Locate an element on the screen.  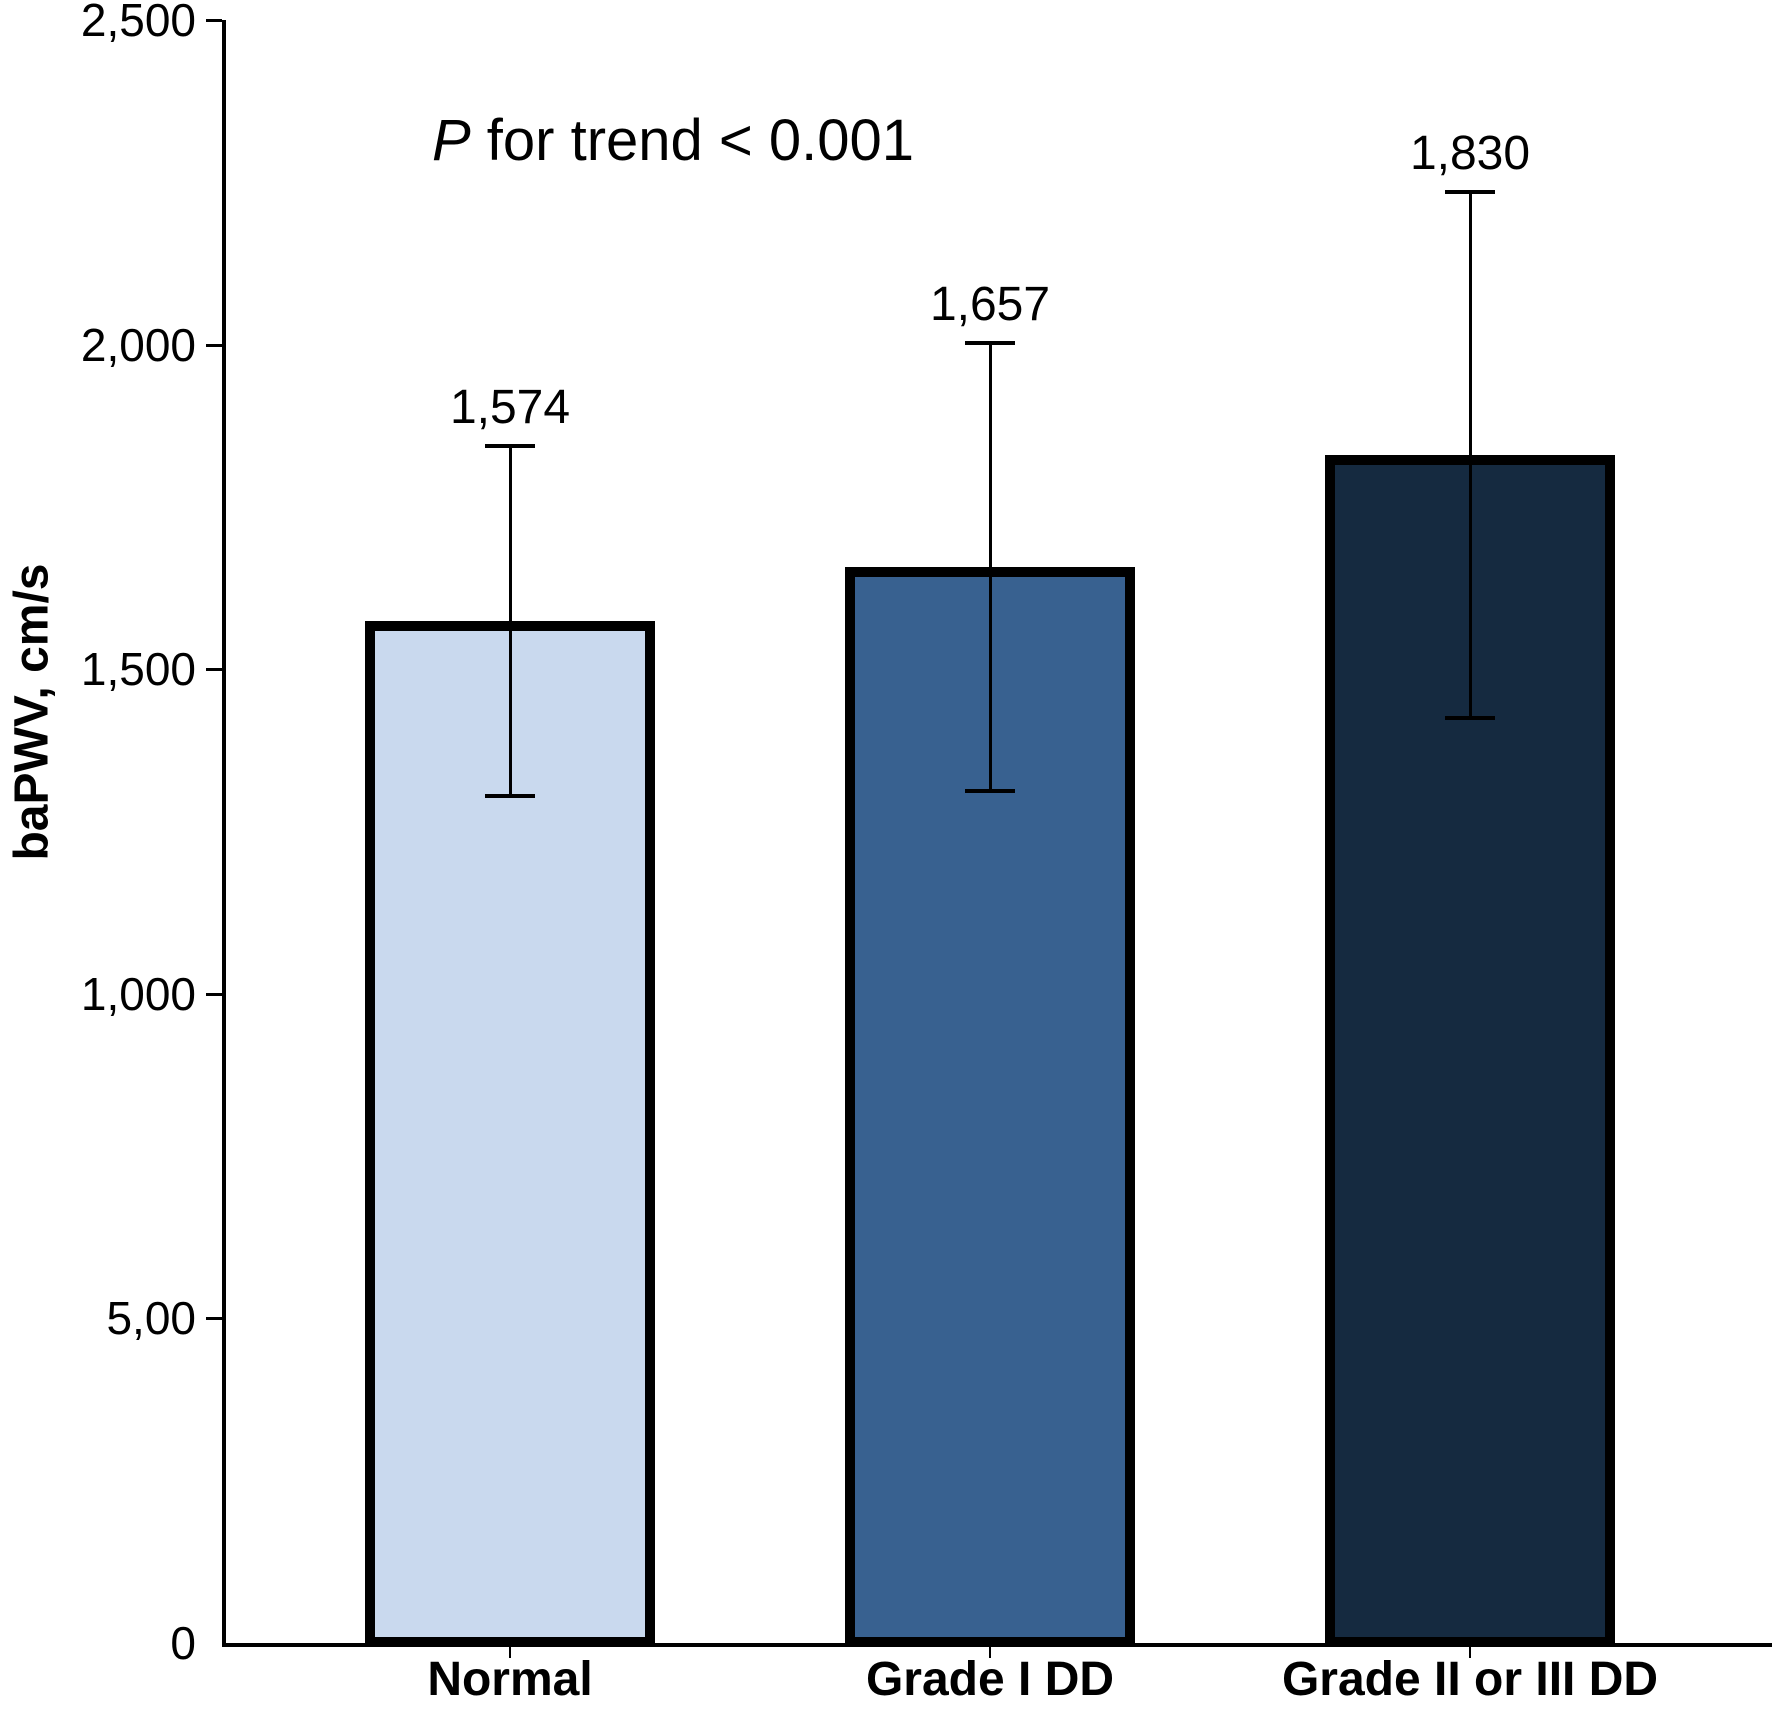
y-tick-label: 1,500 is located at coordinates (138, 669).